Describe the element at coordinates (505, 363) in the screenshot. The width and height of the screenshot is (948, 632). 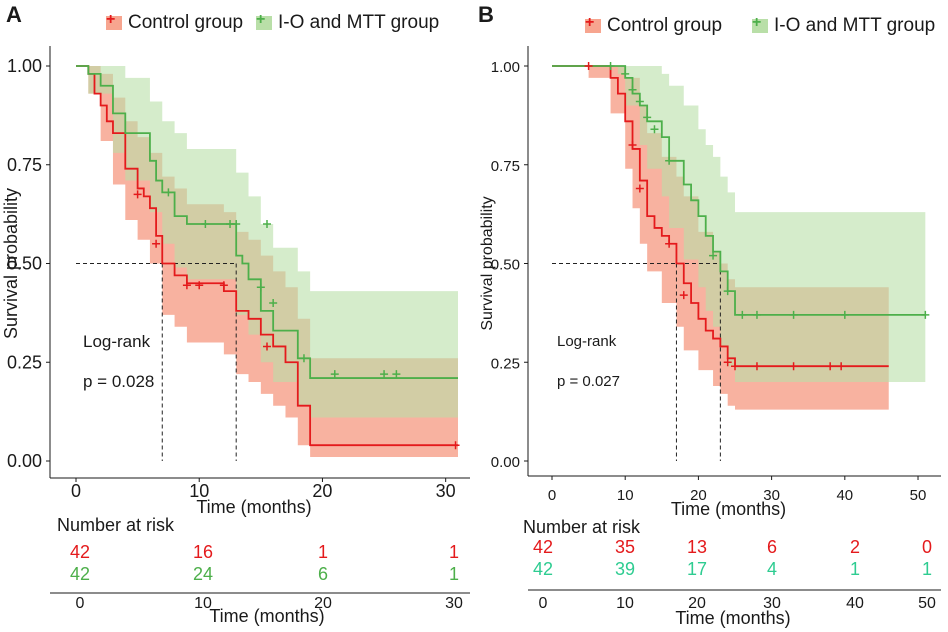
I see `panel-b-y-tick-label: 0.25` at that location.